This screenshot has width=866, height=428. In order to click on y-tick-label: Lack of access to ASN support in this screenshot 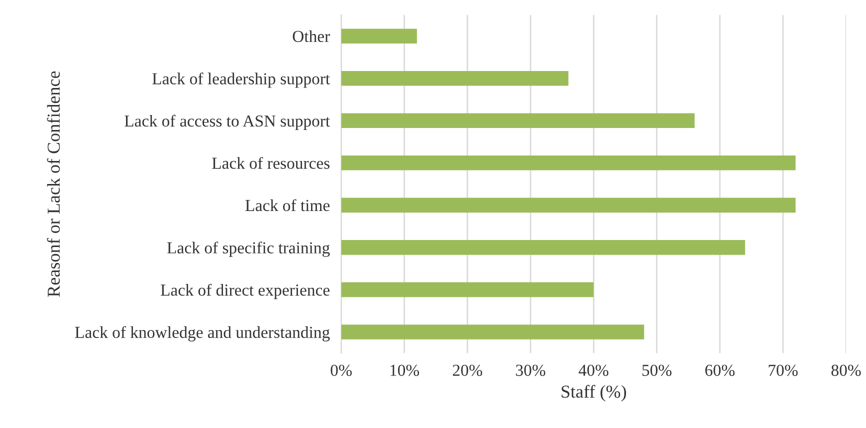, I will do `click(227, 122)`.